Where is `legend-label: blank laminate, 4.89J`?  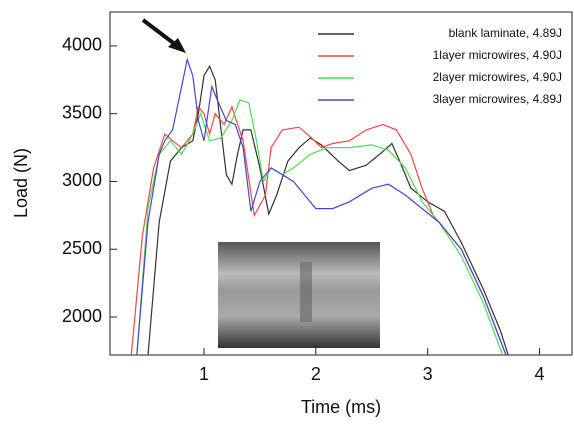
legend-label: blank laminate, 4.89J is located at coordinates (505, 33).